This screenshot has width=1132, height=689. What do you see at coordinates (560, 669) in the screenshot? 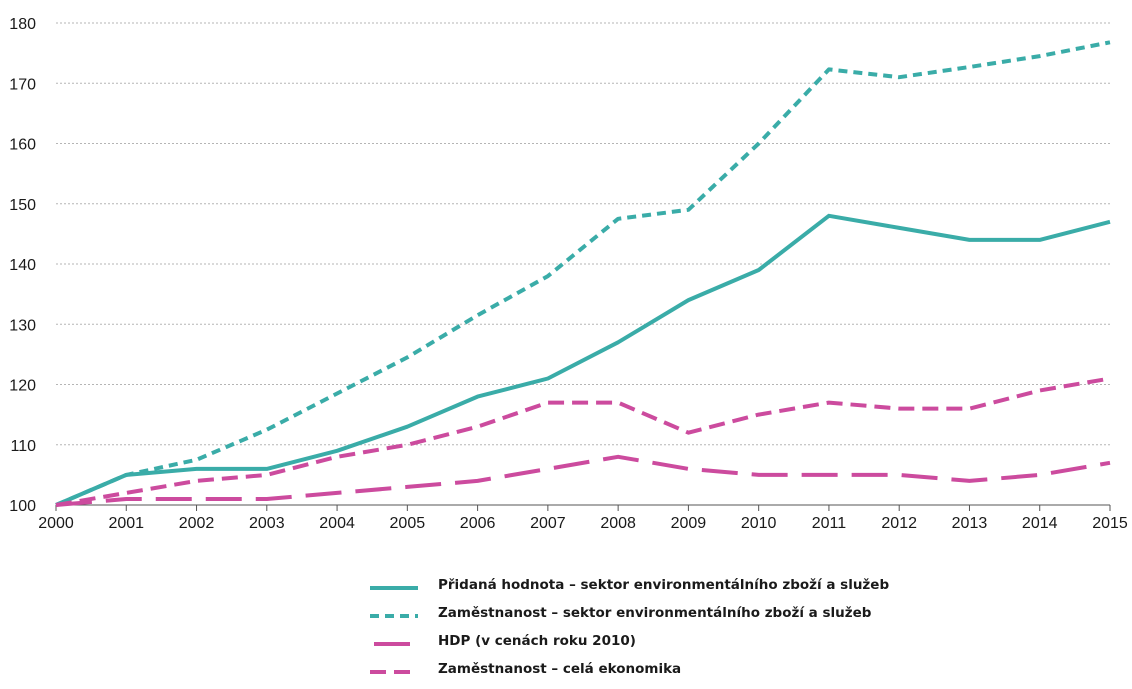
I see `legend-label: Zaměstnanost – celá ekonomika` at bounding box center [560, 669].